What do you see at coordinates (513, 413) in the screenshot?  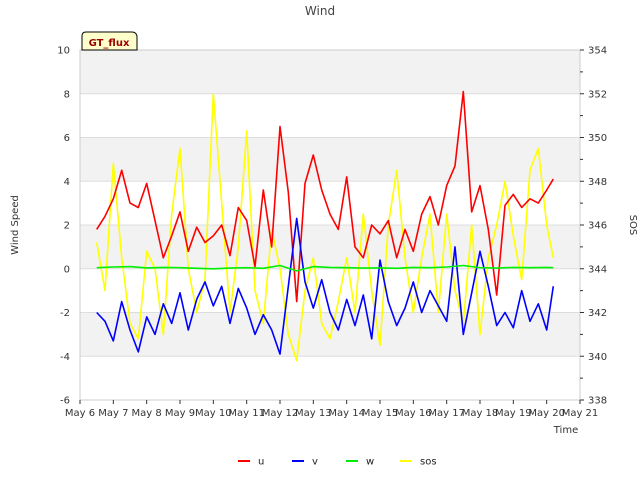 I see `x-tick-label: May 19` at bounding box center [513, 413].